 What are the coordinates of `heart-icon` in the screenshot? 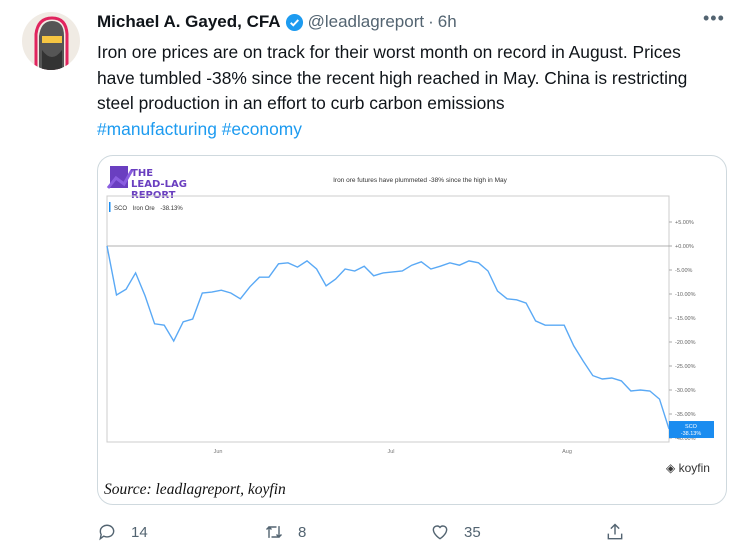 It's located at (440, 532).